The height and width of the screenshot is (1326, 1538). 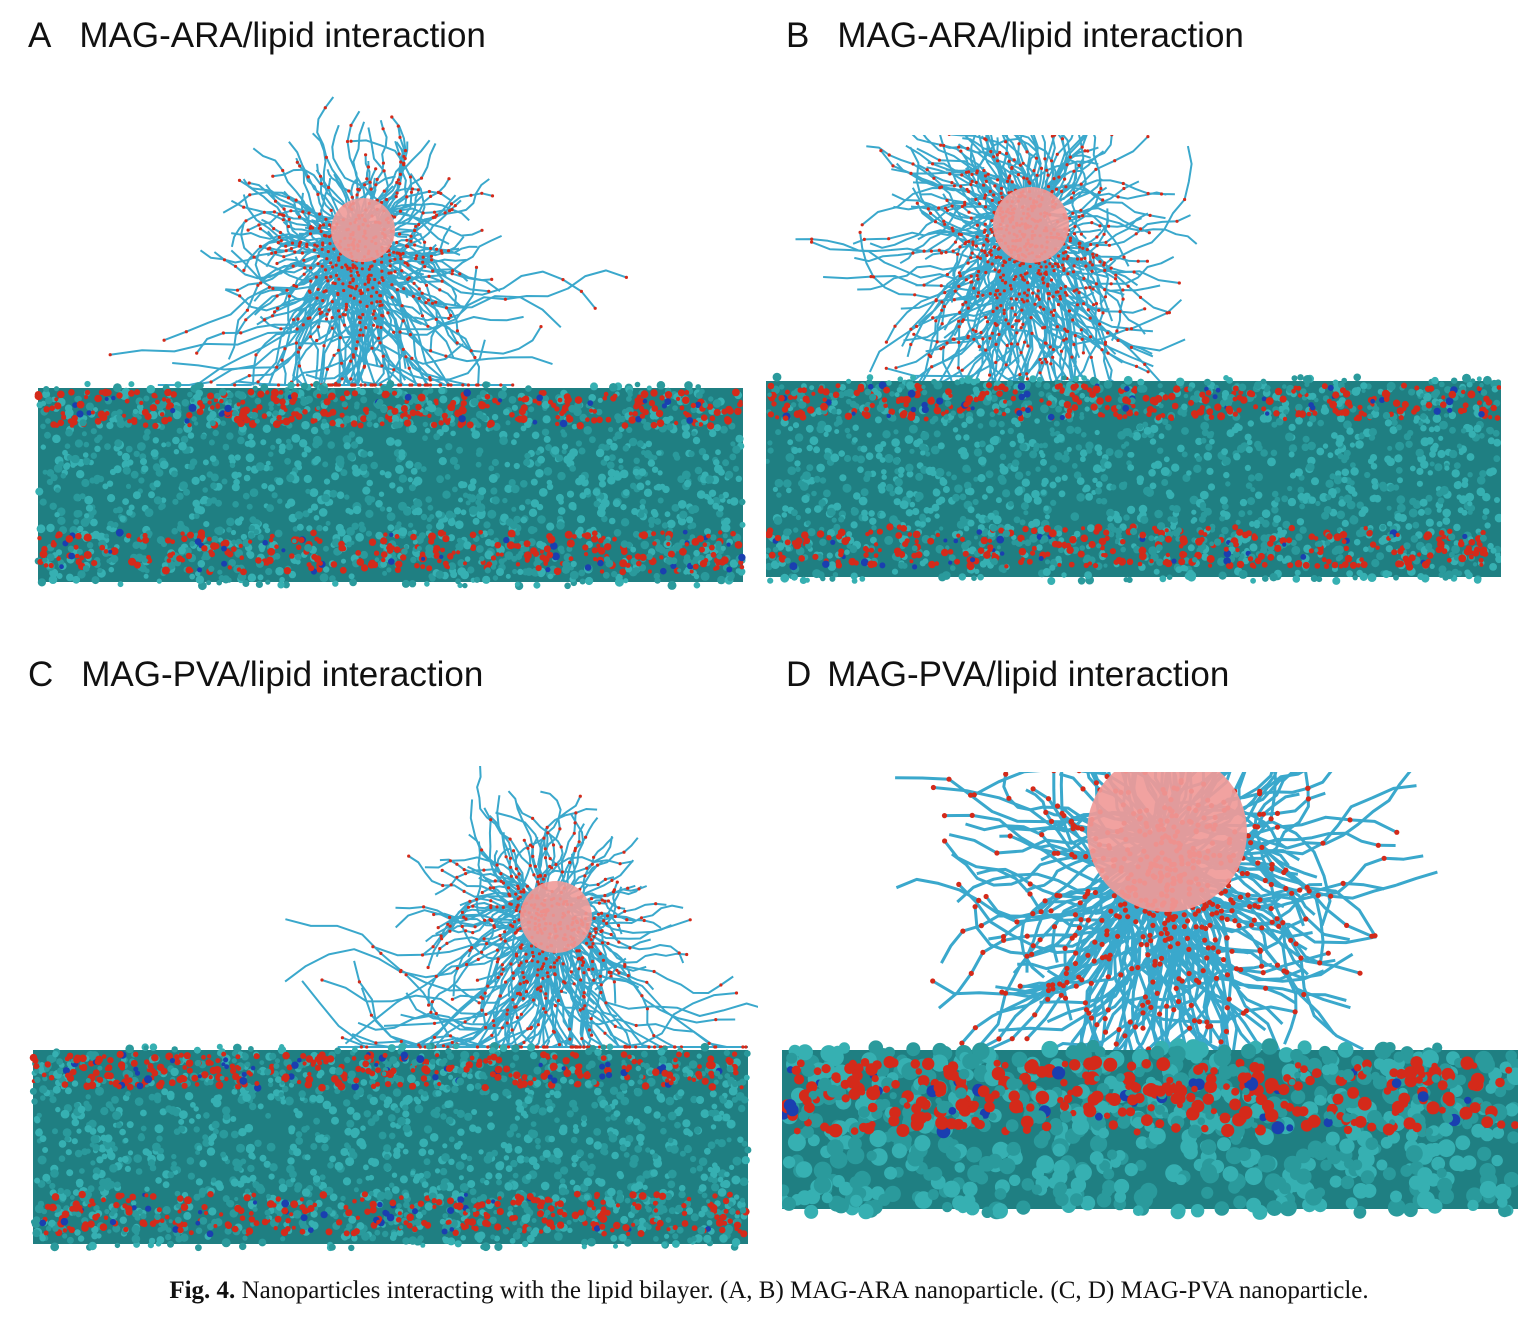 I want to click on panel-d-title: D MAG-PVA/lipid interaction, so click(x=1007, y=675).